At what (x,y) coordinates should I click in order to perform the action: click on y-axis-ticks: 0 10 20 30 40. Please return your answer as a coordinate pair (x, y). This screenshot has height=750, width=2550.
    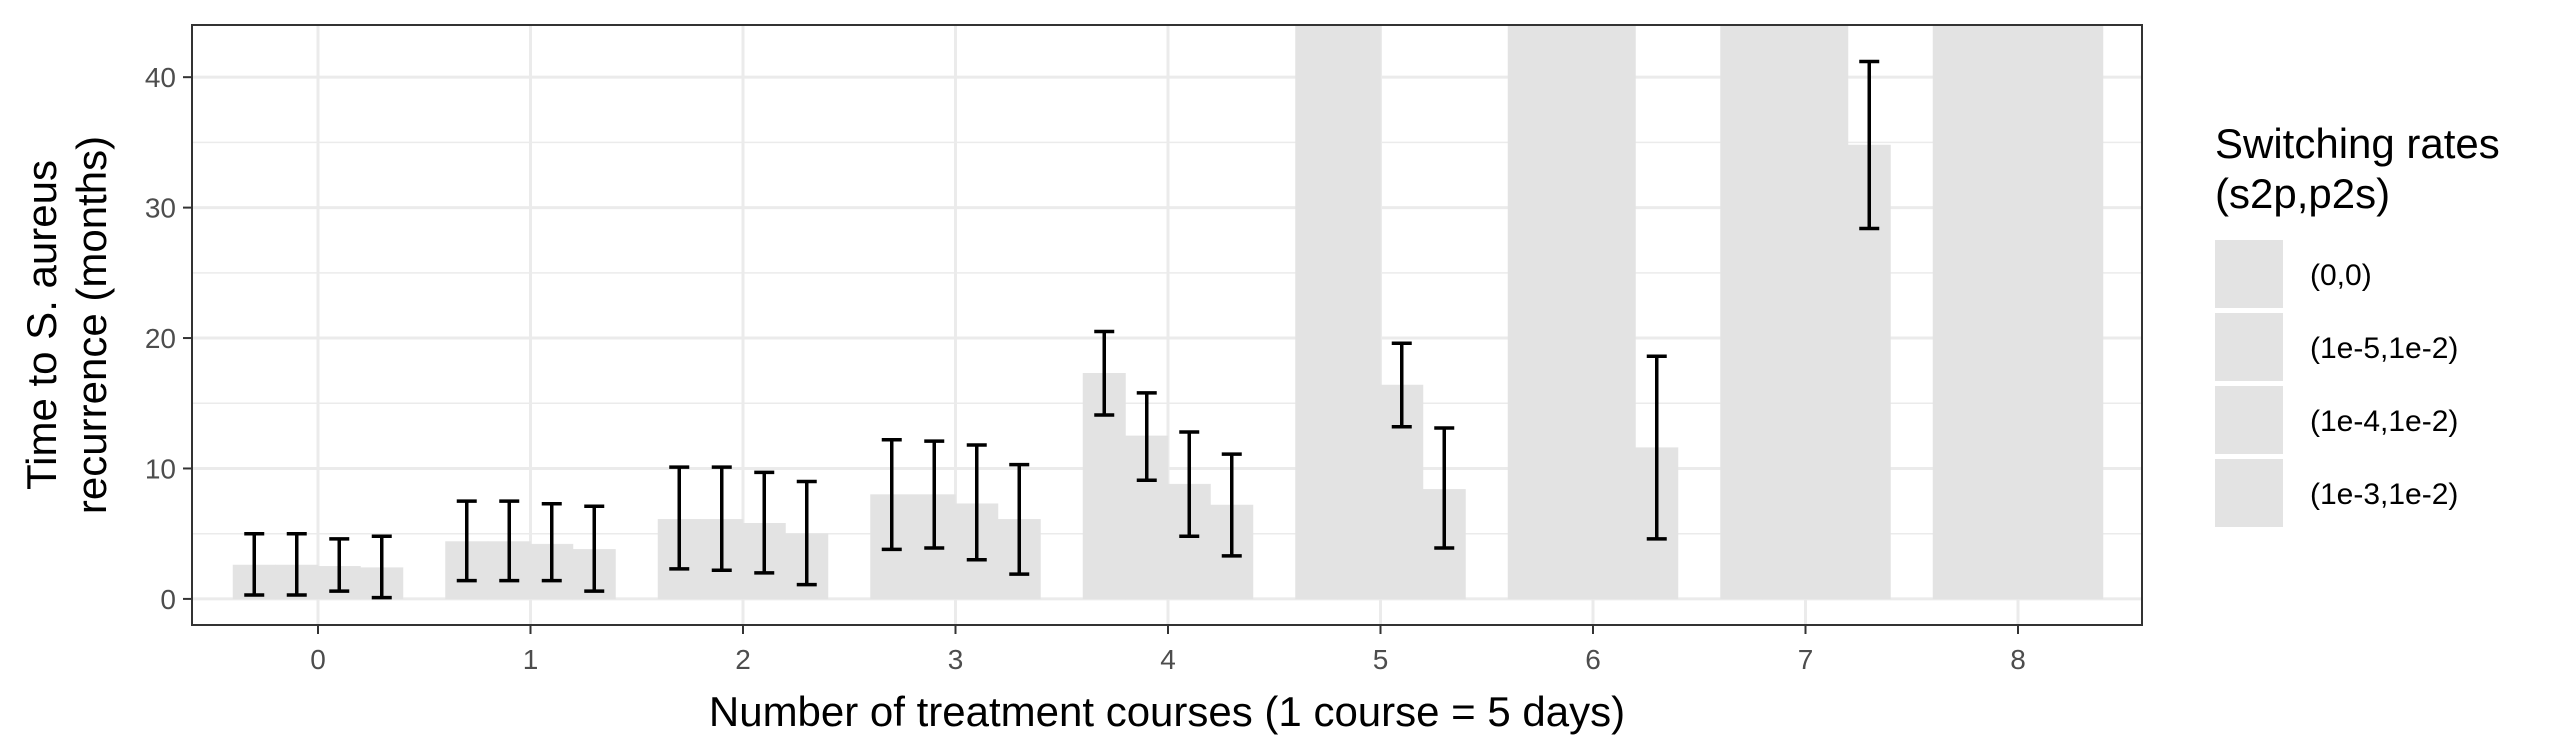
    Looking at the image, I should click on (168, 338).